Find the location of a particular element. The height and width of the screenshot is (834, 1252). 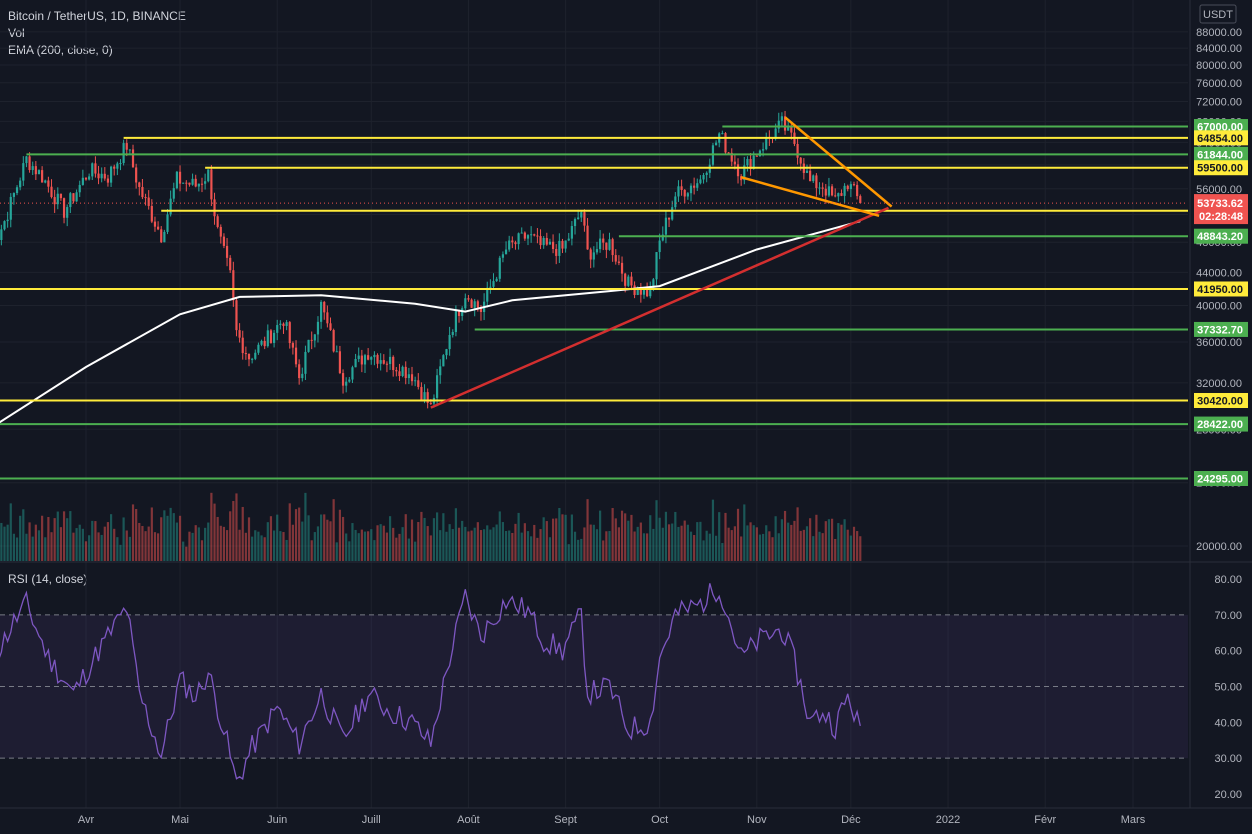

volume-bars is located at coordinates (431, 526).